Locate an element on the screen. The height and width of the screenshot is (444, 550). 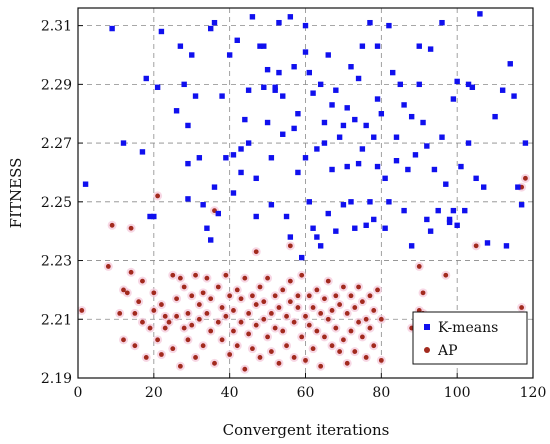
y-tick-label: 2.31 is located at coordinates (56, 27).